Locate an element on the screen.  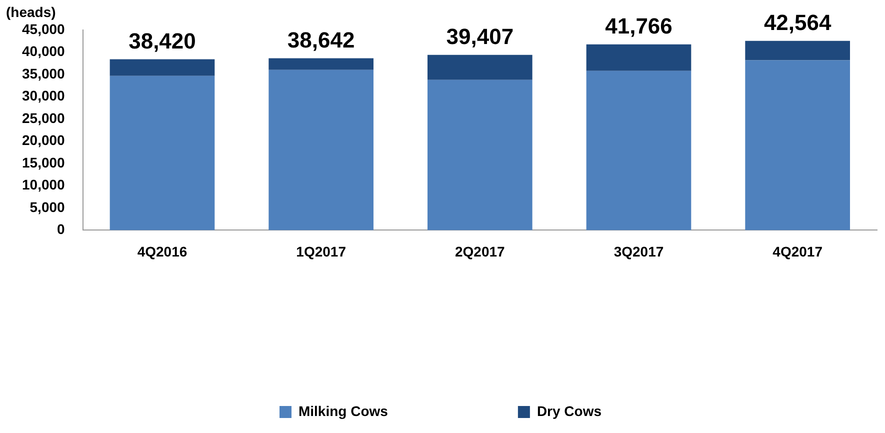
y-tick-label: 0 is located at coordinates (61, 229).